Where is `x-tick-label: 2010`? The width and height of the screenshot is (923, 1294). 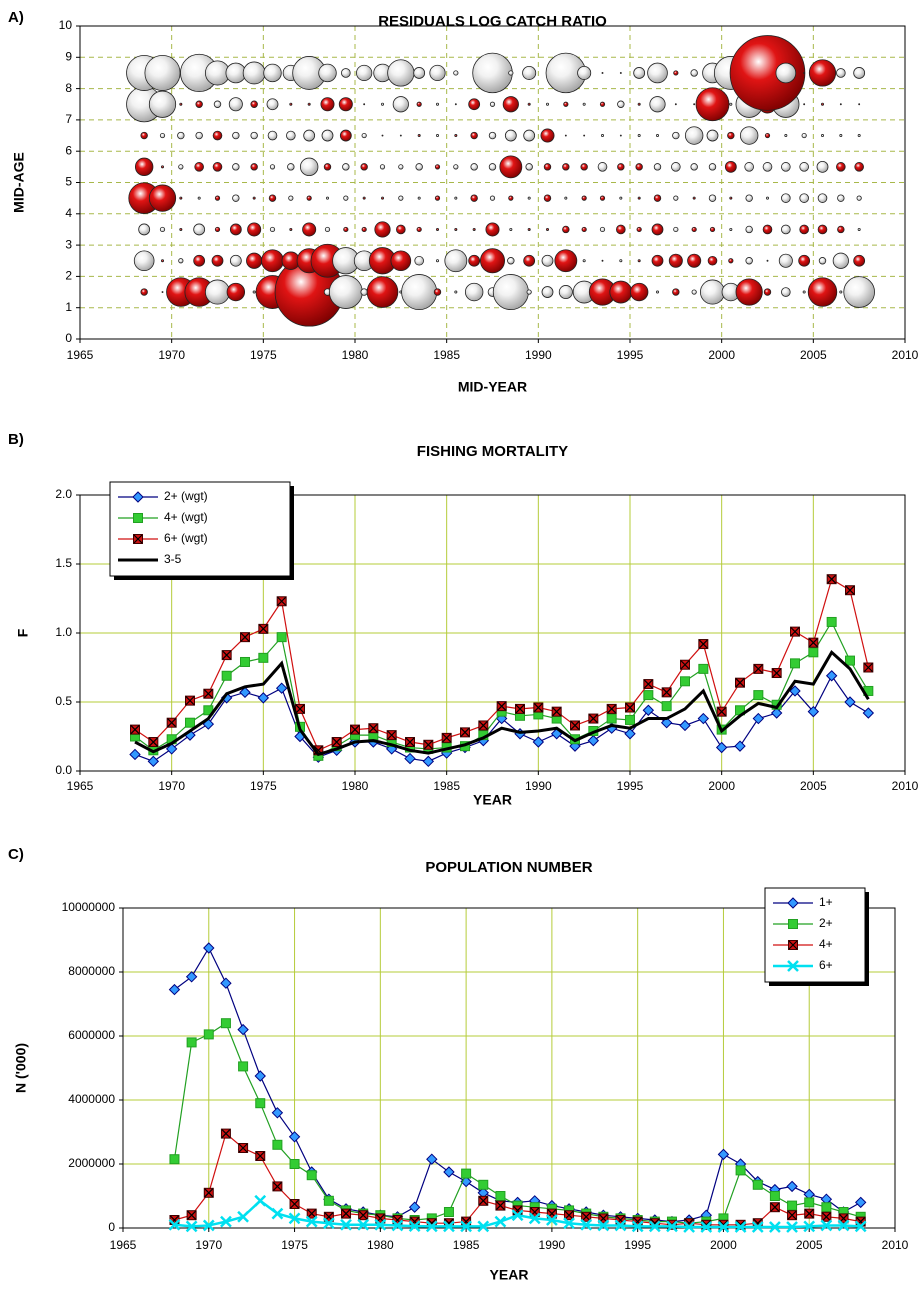 x-tick-label: 2010 is located at coordinates (905, 786).